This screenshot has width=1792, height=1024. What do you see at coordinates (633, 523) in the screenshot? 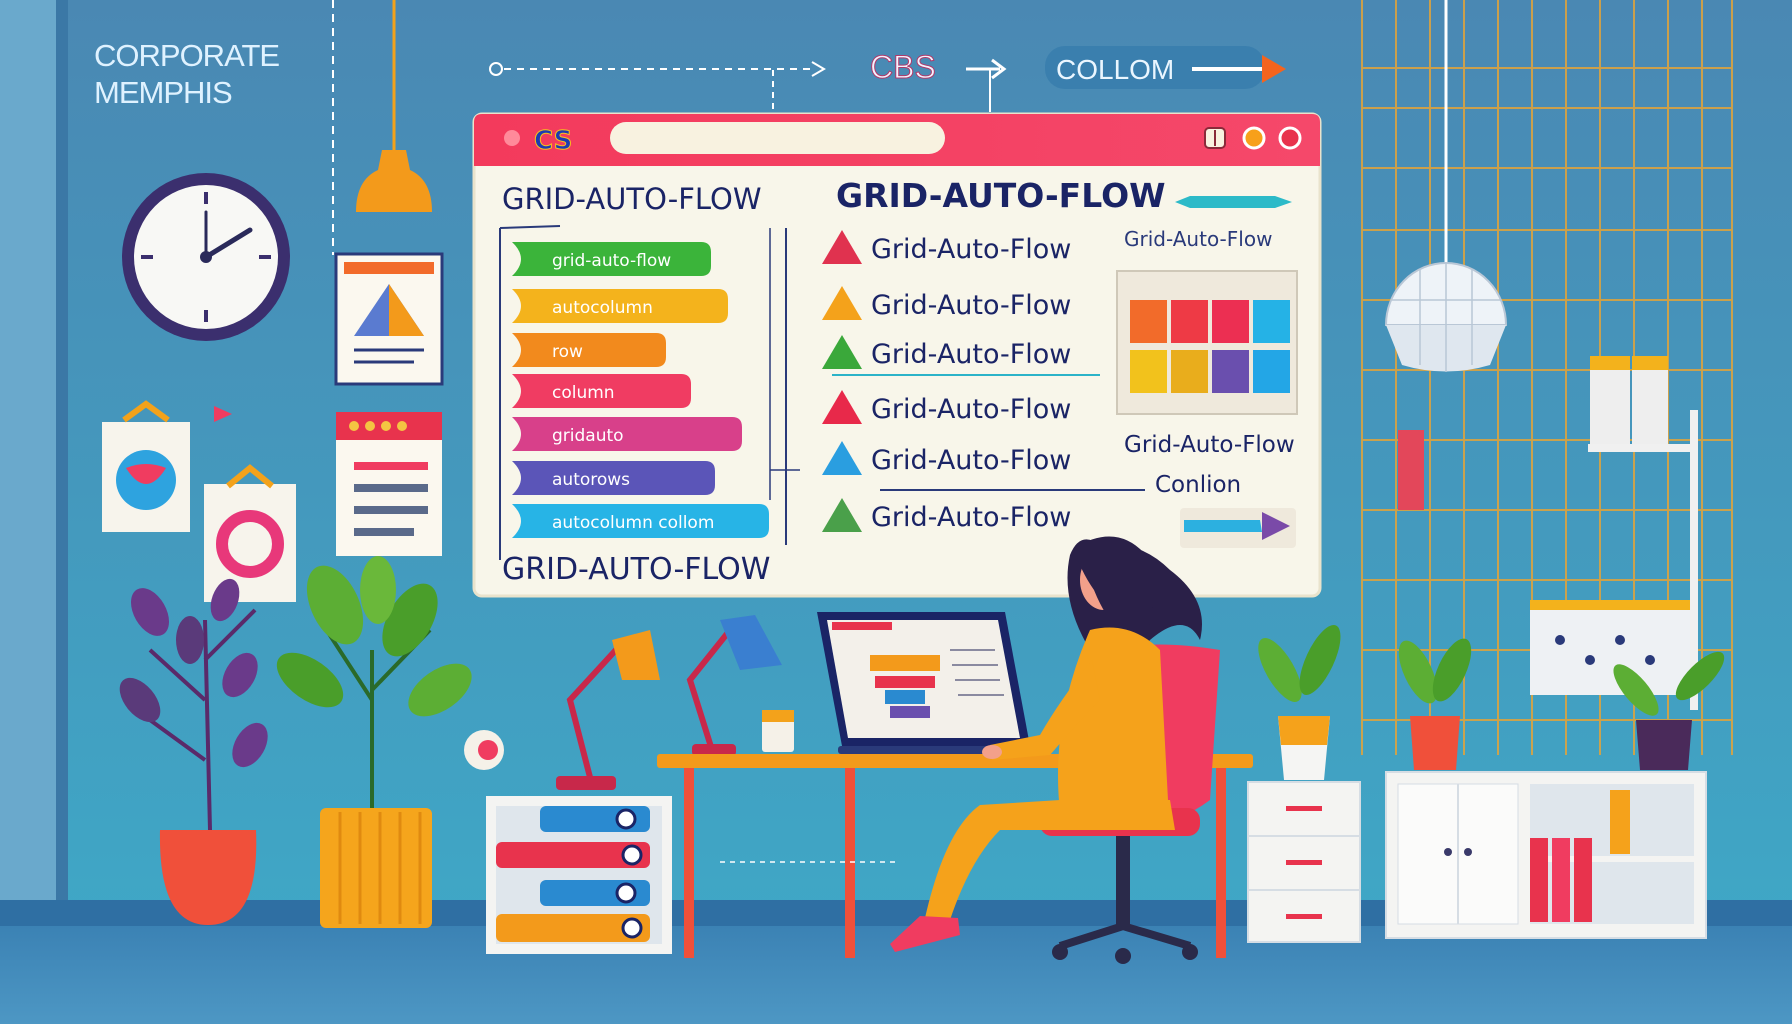
I see `bar-label: autocolumn collom` at bounding box center [633, 523].